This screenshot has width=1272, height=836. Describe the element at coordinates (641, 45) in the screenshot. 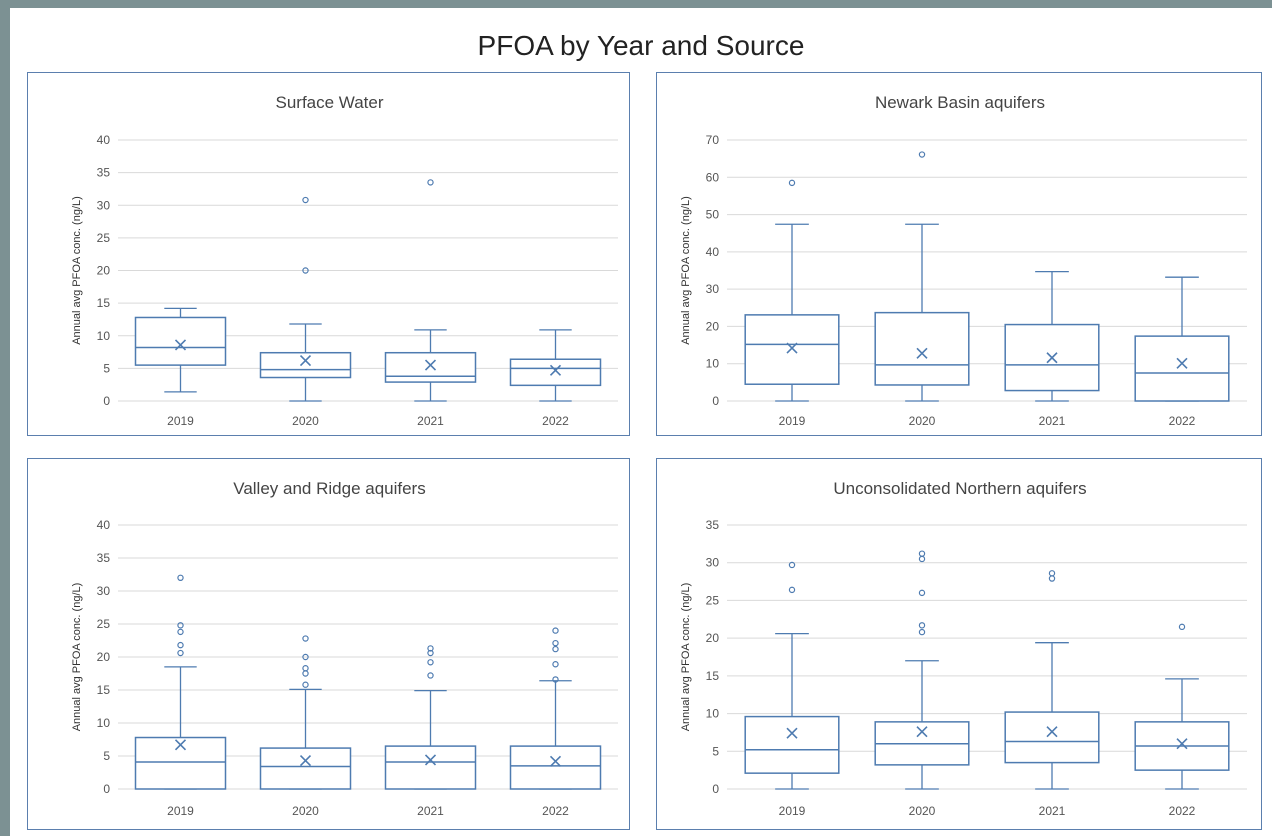

I see `figure-title: PFOA by Year and Source` at that location.